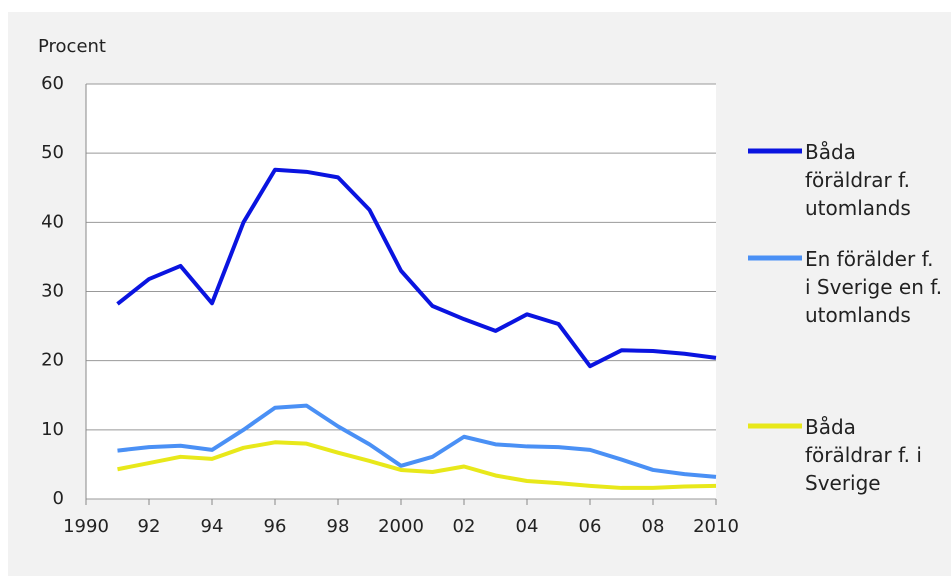 The width and height of the screenshot is (951, 576). Describe the element at coordinates (401, 526) in the screenshot. I see `x-tick-label: 2000` at that location.